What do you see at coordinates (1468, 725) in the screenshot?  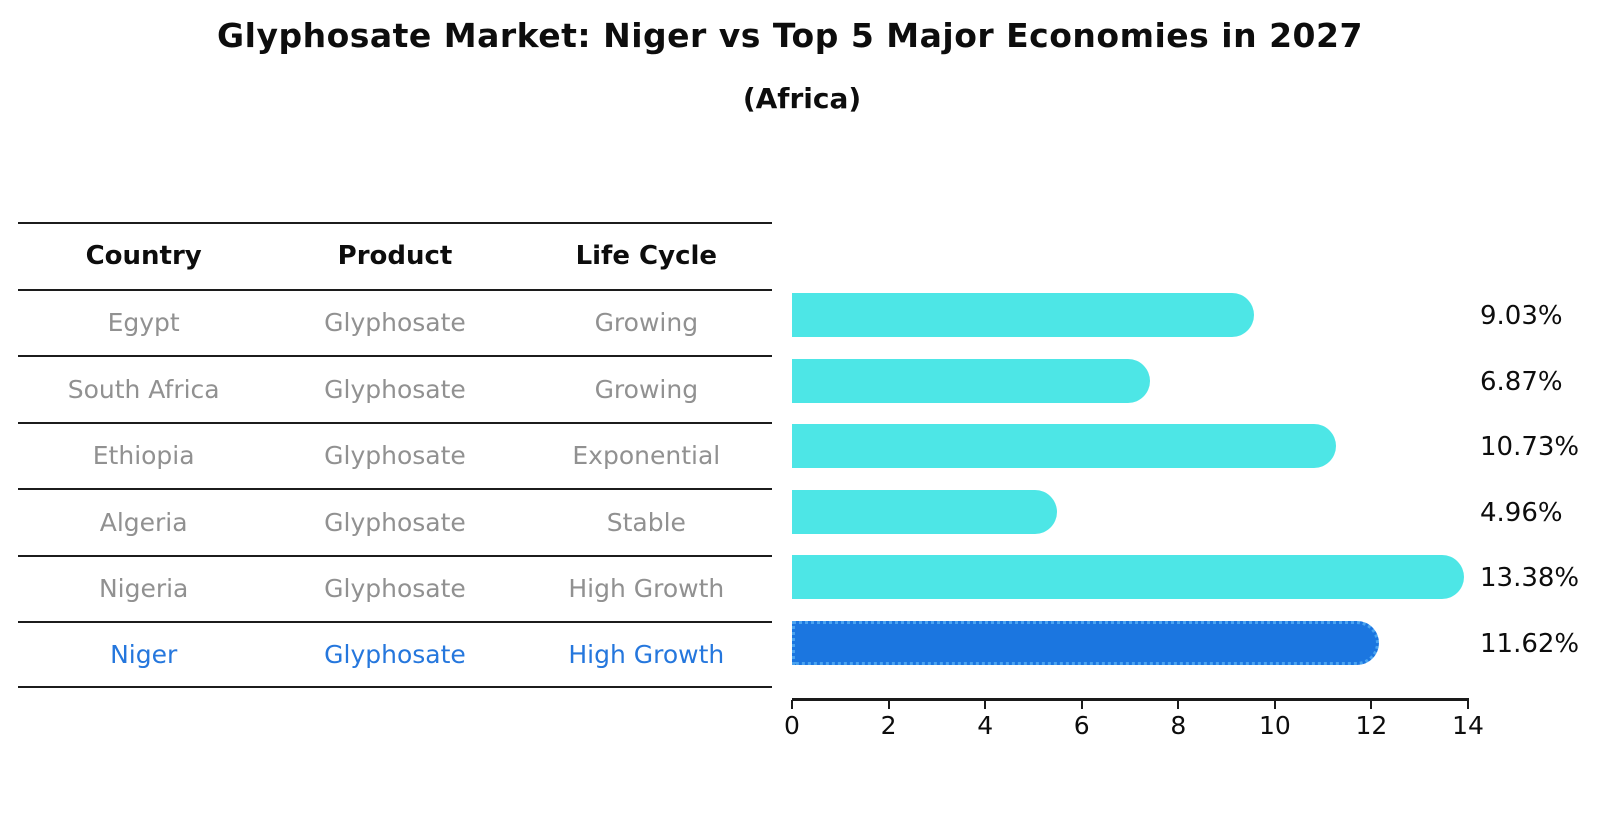 I see `x-axis-tick-label: 14` at bounding box center [1468, 725].